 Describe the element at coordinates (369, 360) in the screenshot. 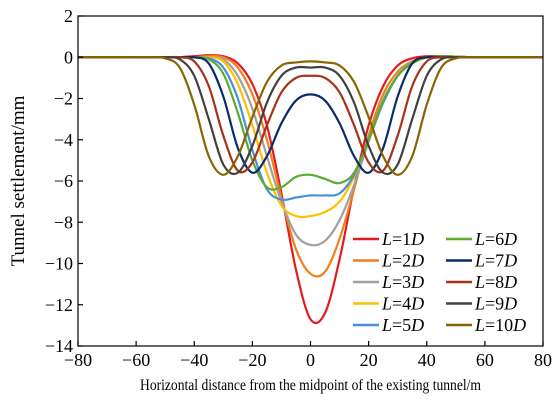

I see `x-tick-label: 20` at that location.